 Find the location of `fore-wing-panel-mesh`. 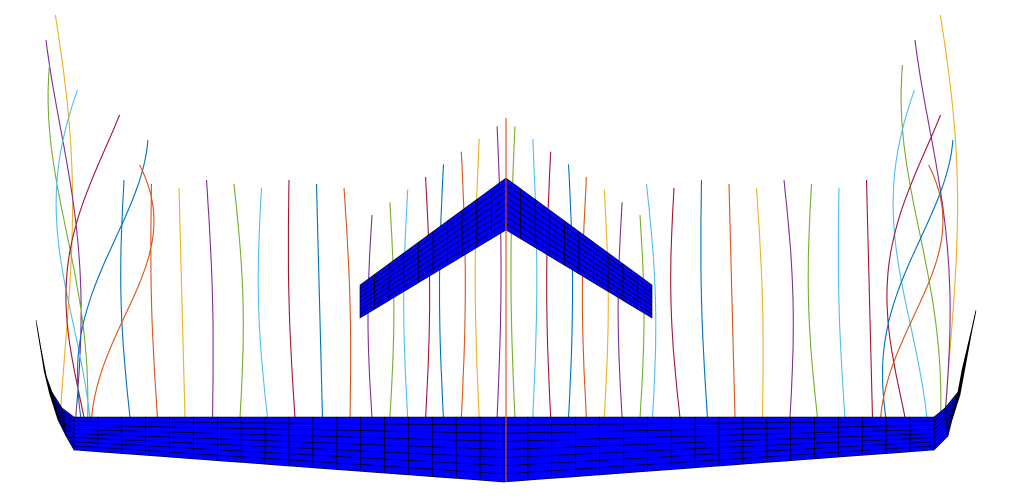

fore-wing-panel-mesh is located at coordinates (506, 248).